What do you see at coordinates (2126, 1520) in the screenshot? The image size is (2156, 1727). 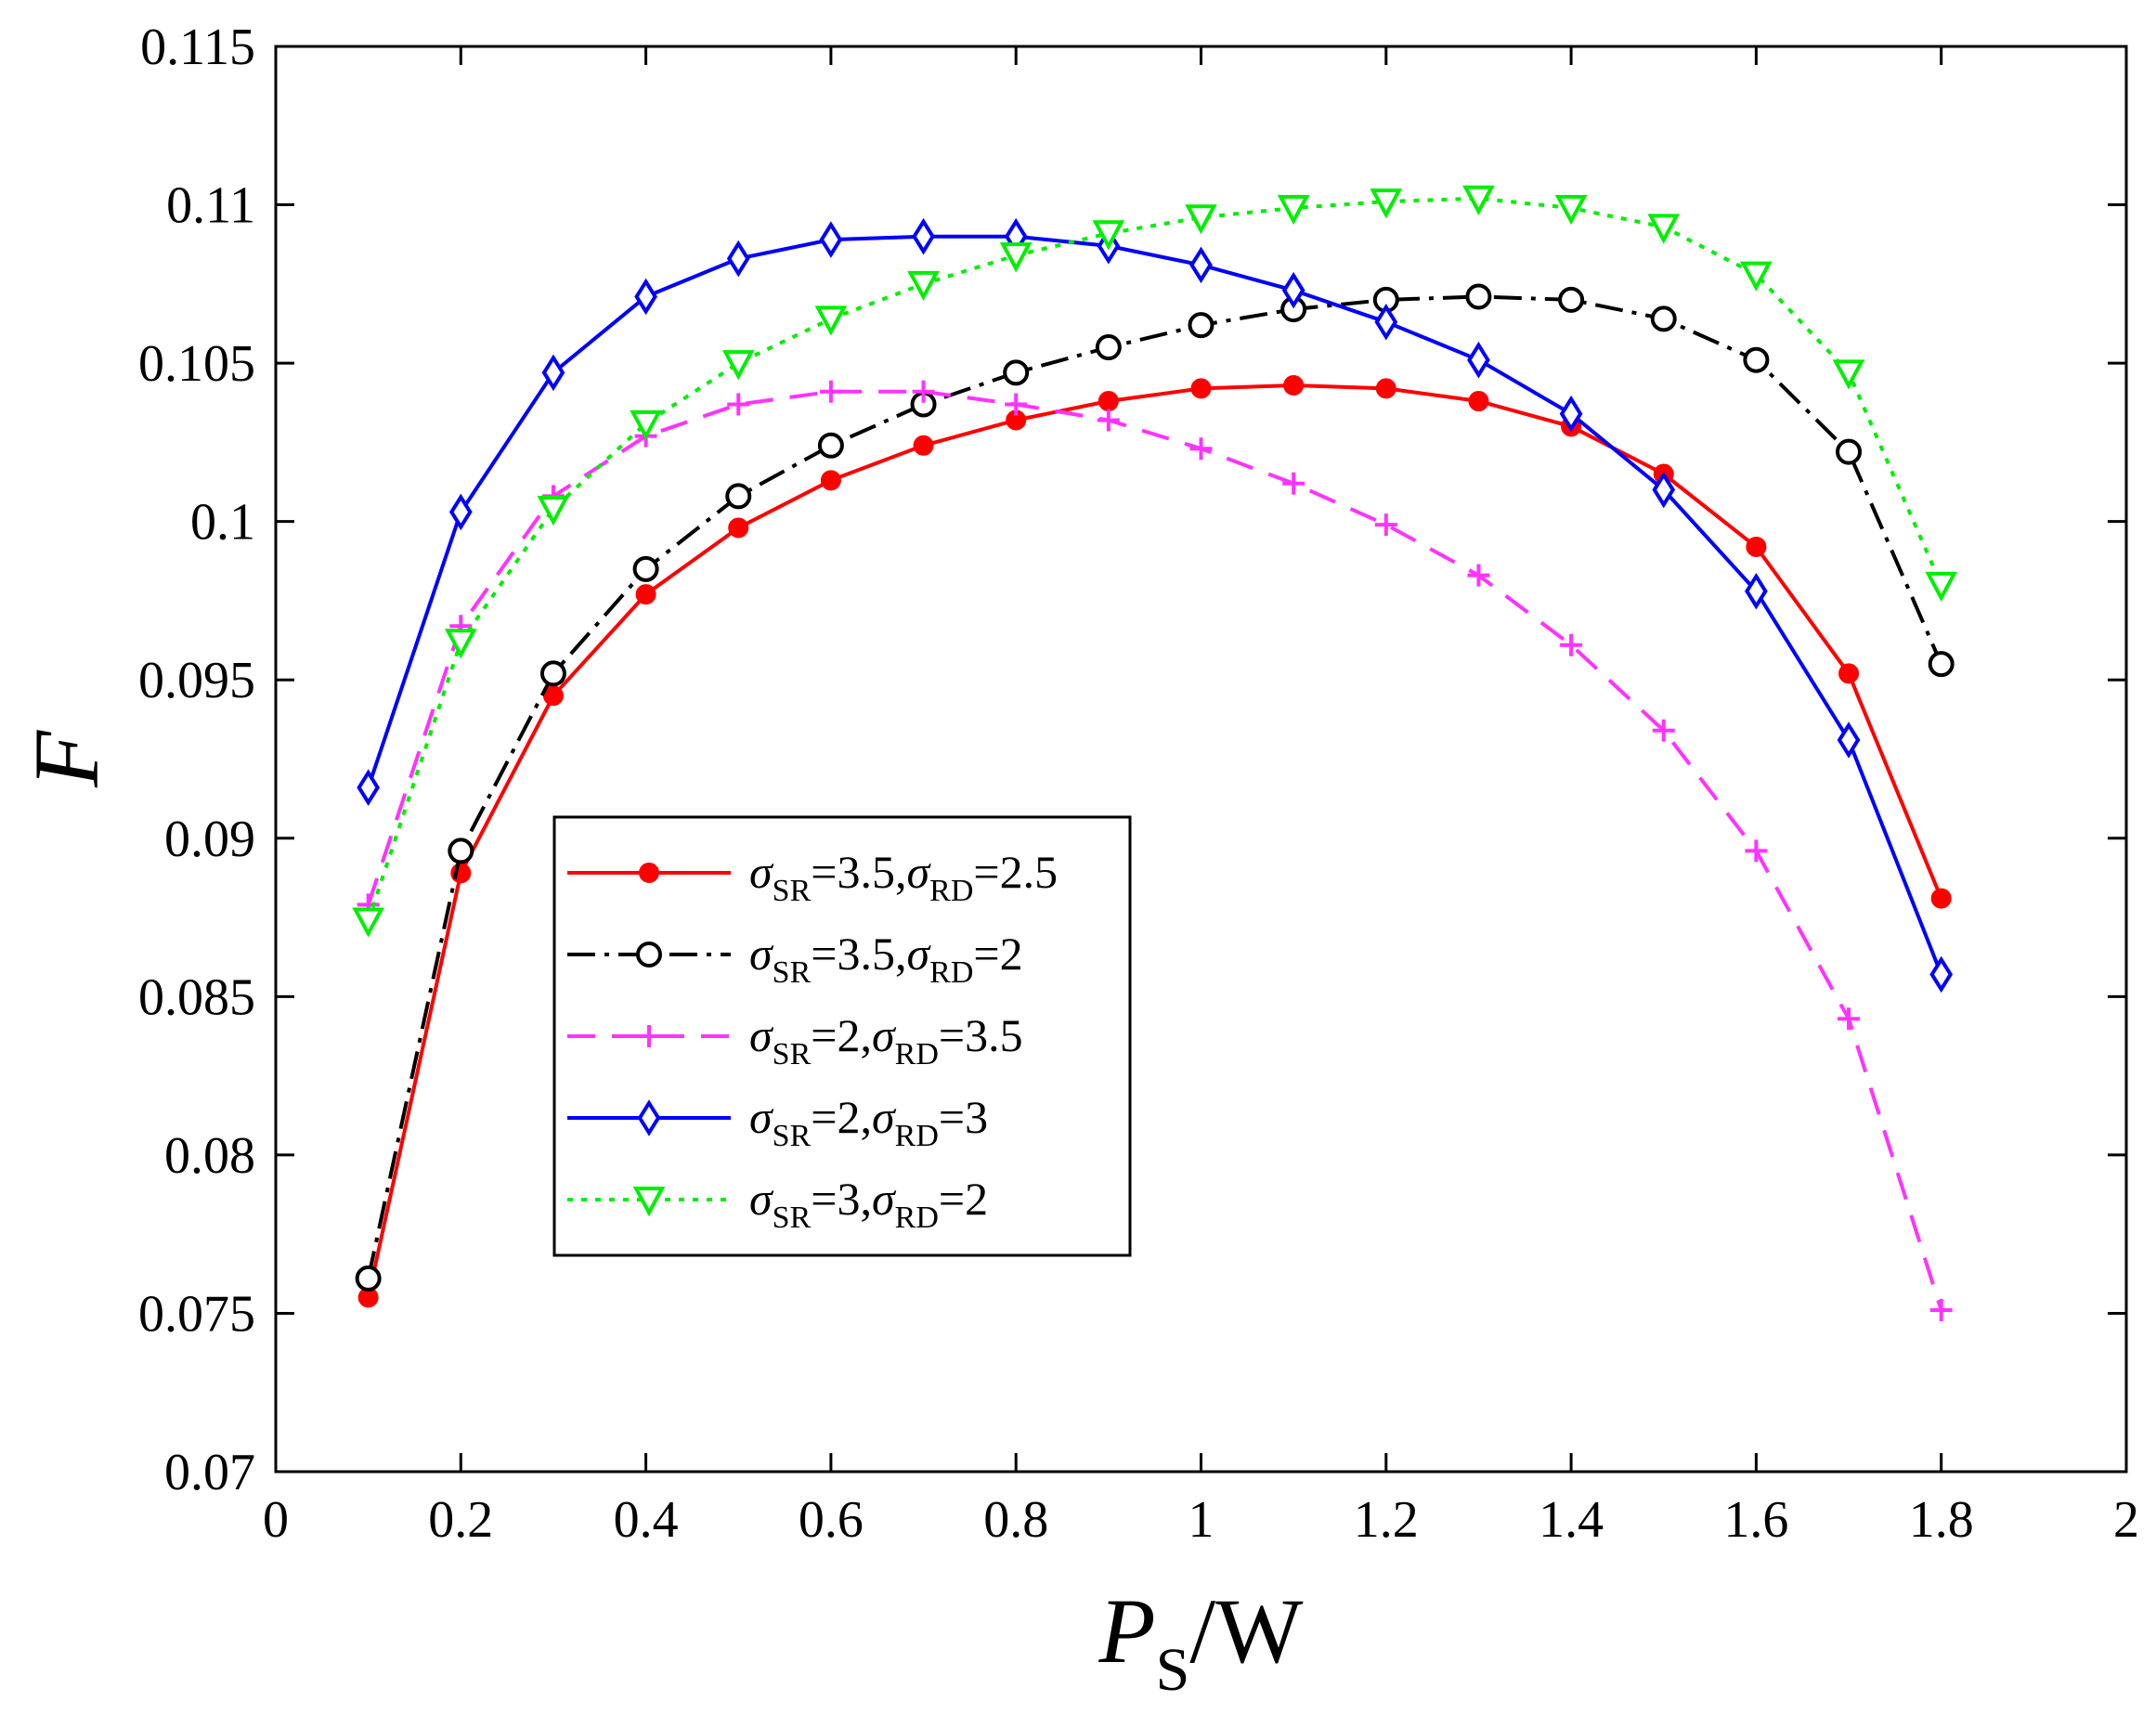 I see `x-tick-label: 2` at bounding box center [2126, 1520].